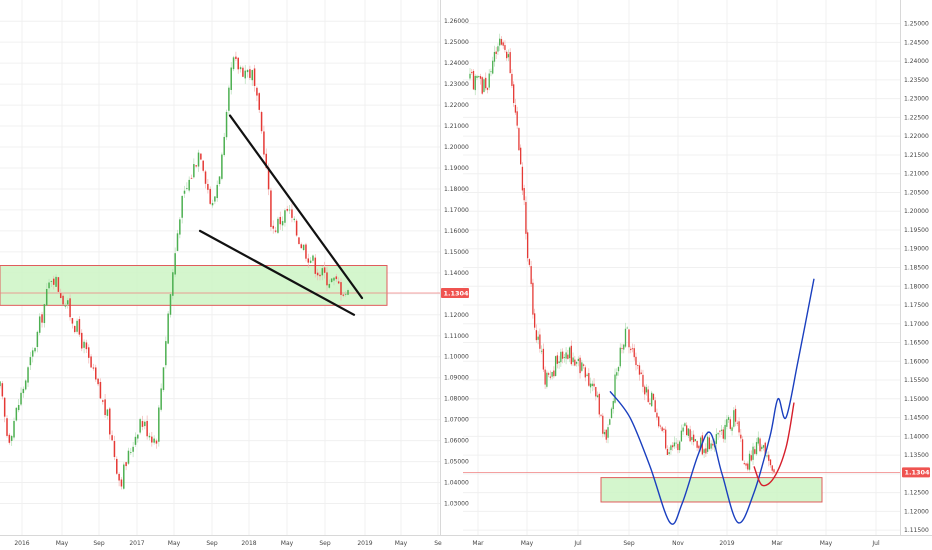  What do you see at coordinates (456, 21) in the screenshot?
I see `y-tick-label: 1.26000` at bounding box center [456, 21].